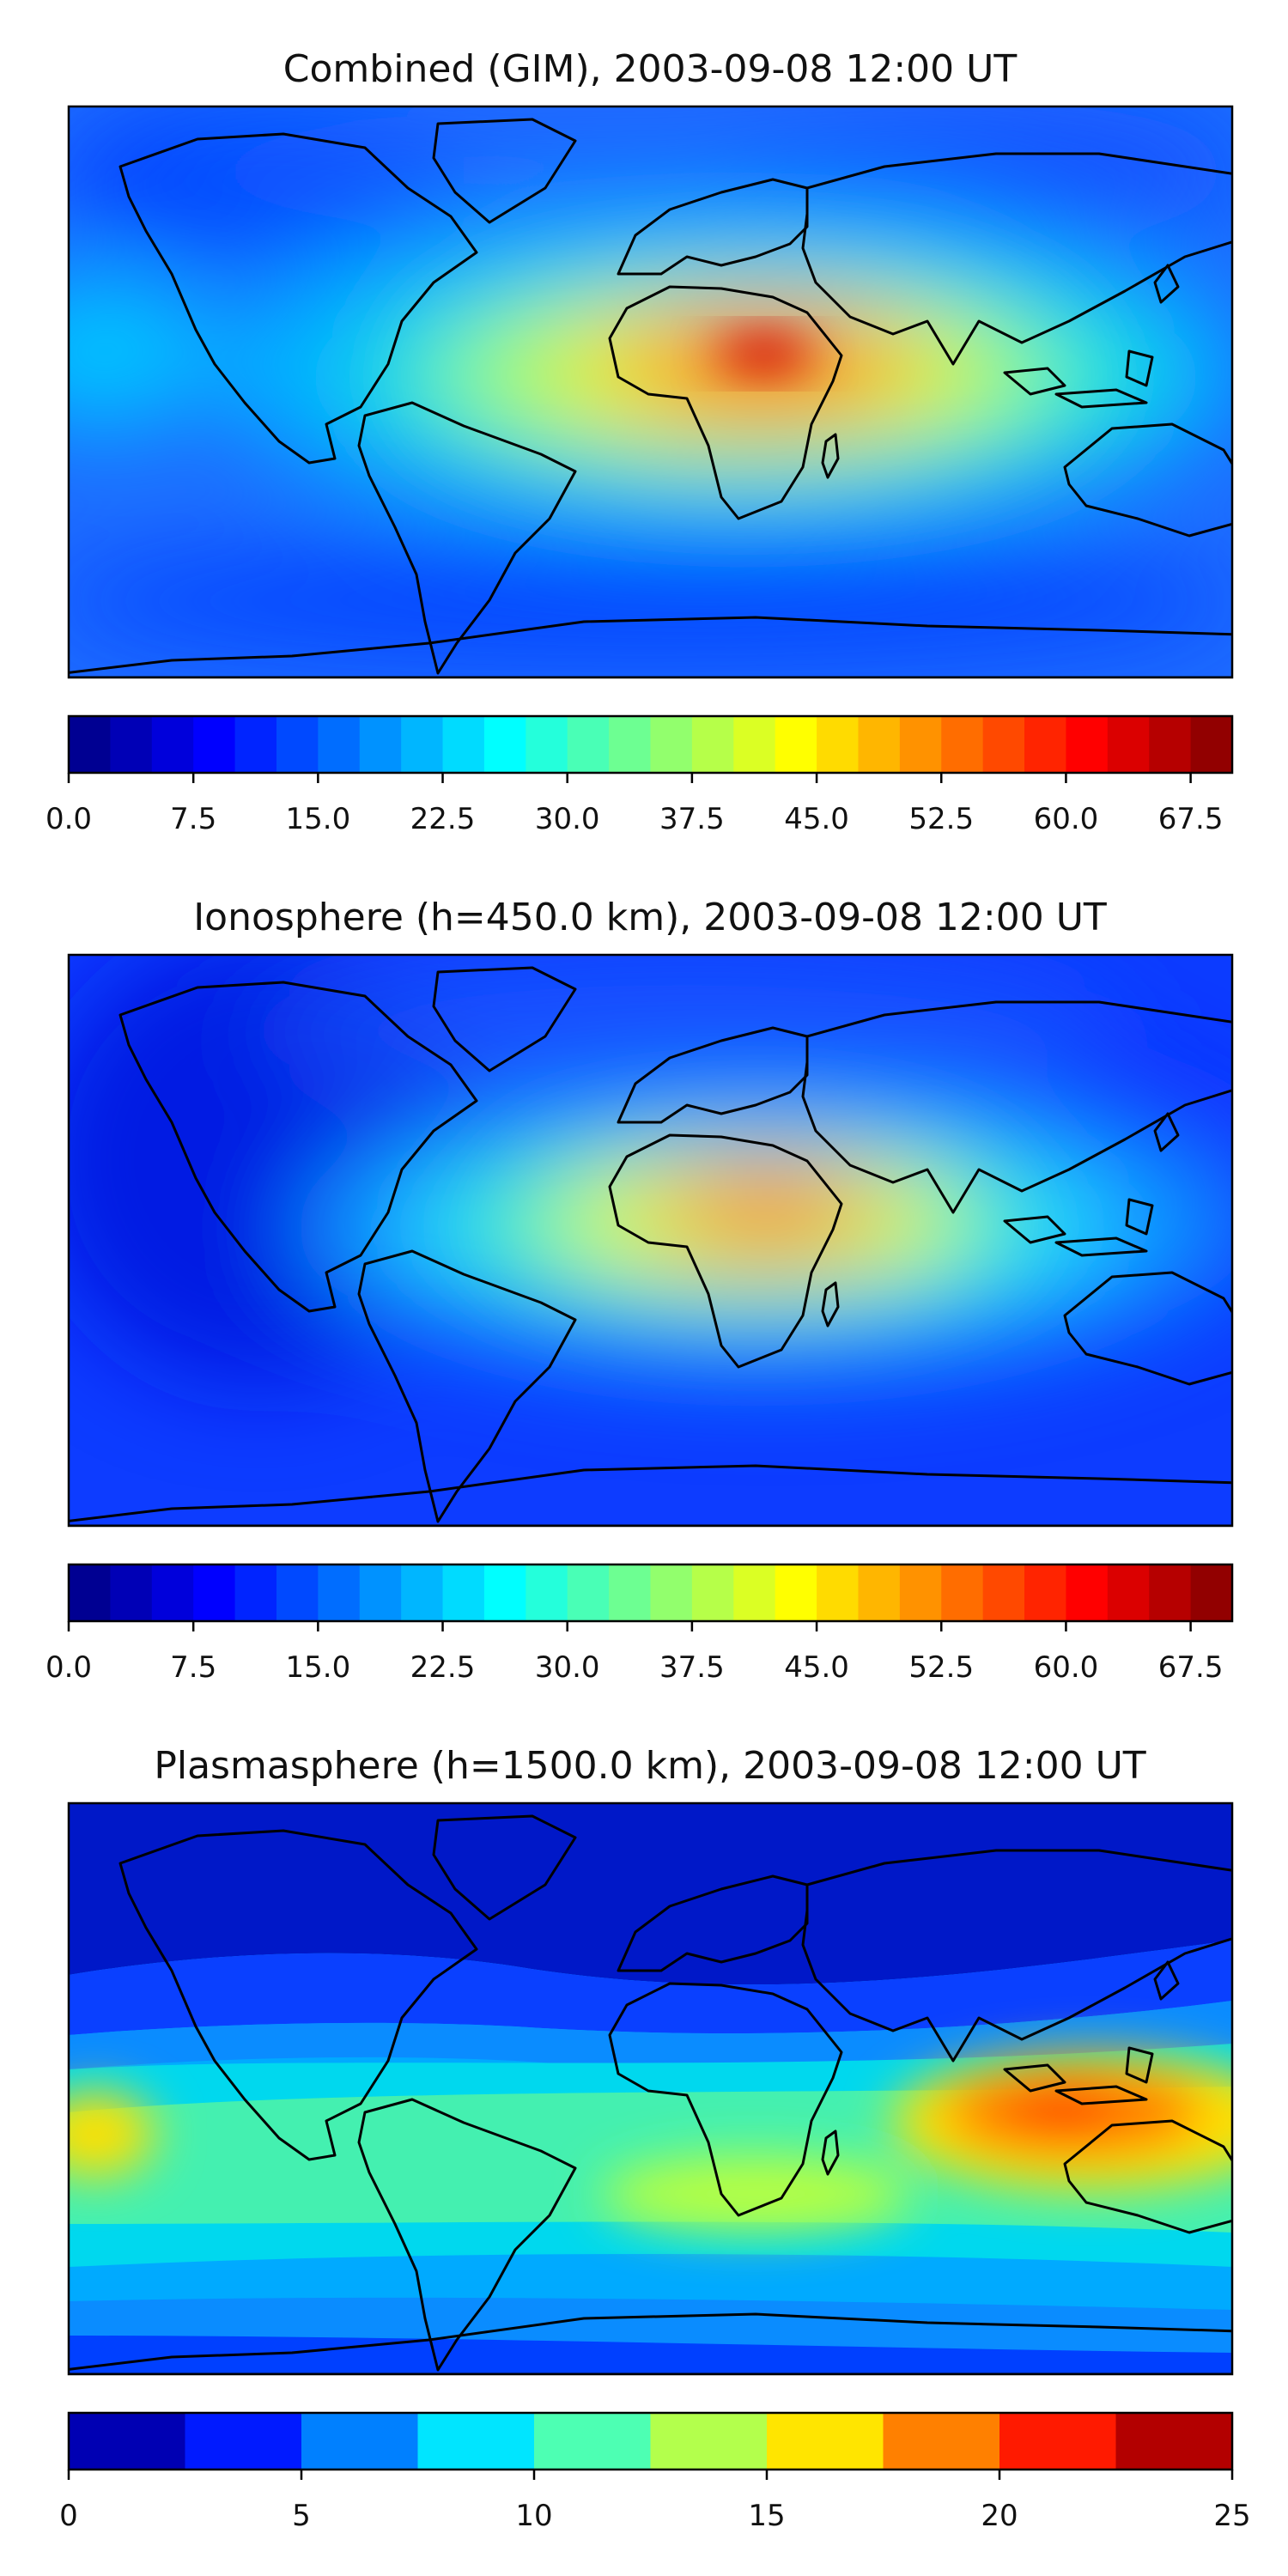 Image resolution: width=1288 pixels, height=2576 pixels. Describe the element at coordinates (999, 2516) in the screenshot. I see `colorbar-tick-label: 20` at that location.